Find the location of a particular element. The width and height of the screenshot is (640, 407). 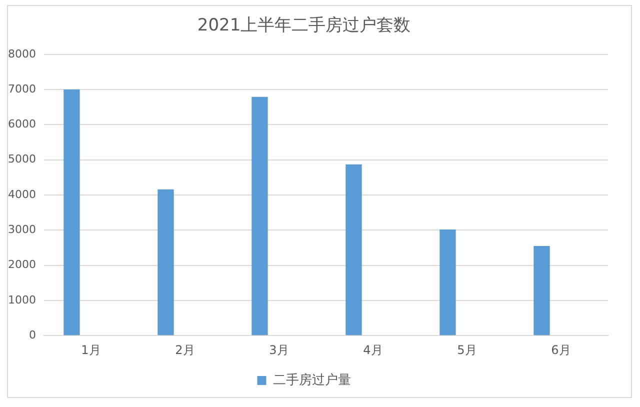

y-tick-label: 2000 is located at coordinates (22, 265).